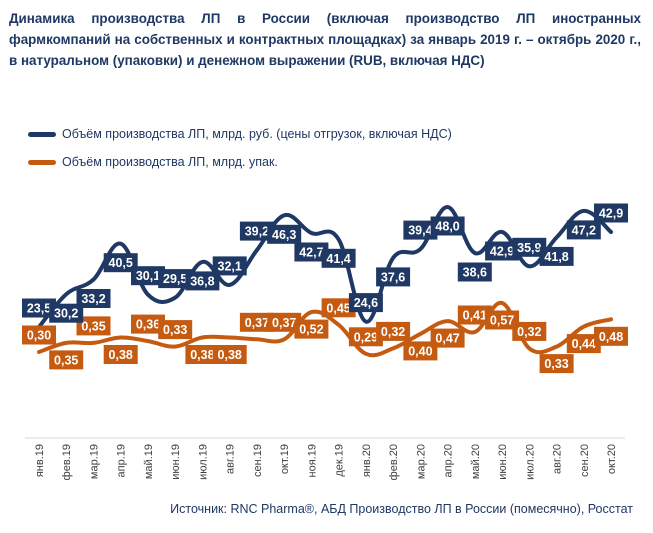 The width and height of the screenshot is (653, 533). I want to click on data-label-packs: 0,52, so click(311, 329).